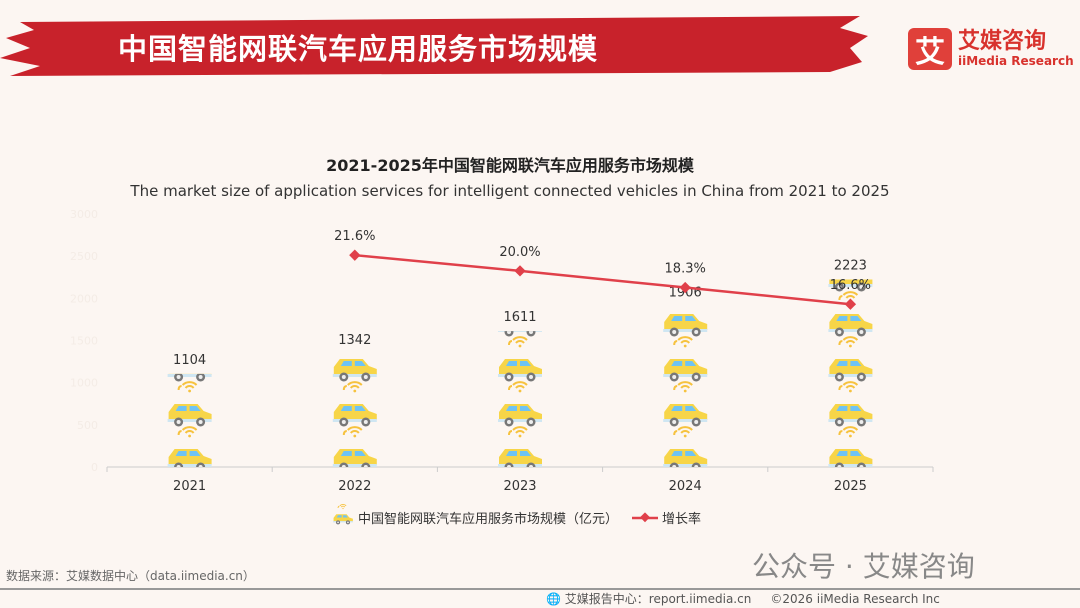 This screenshot has height=608, width=1080. Describe the element at coordinates (189, 486) in the screenshot. I see `x-tick-label: 2021` at that location.